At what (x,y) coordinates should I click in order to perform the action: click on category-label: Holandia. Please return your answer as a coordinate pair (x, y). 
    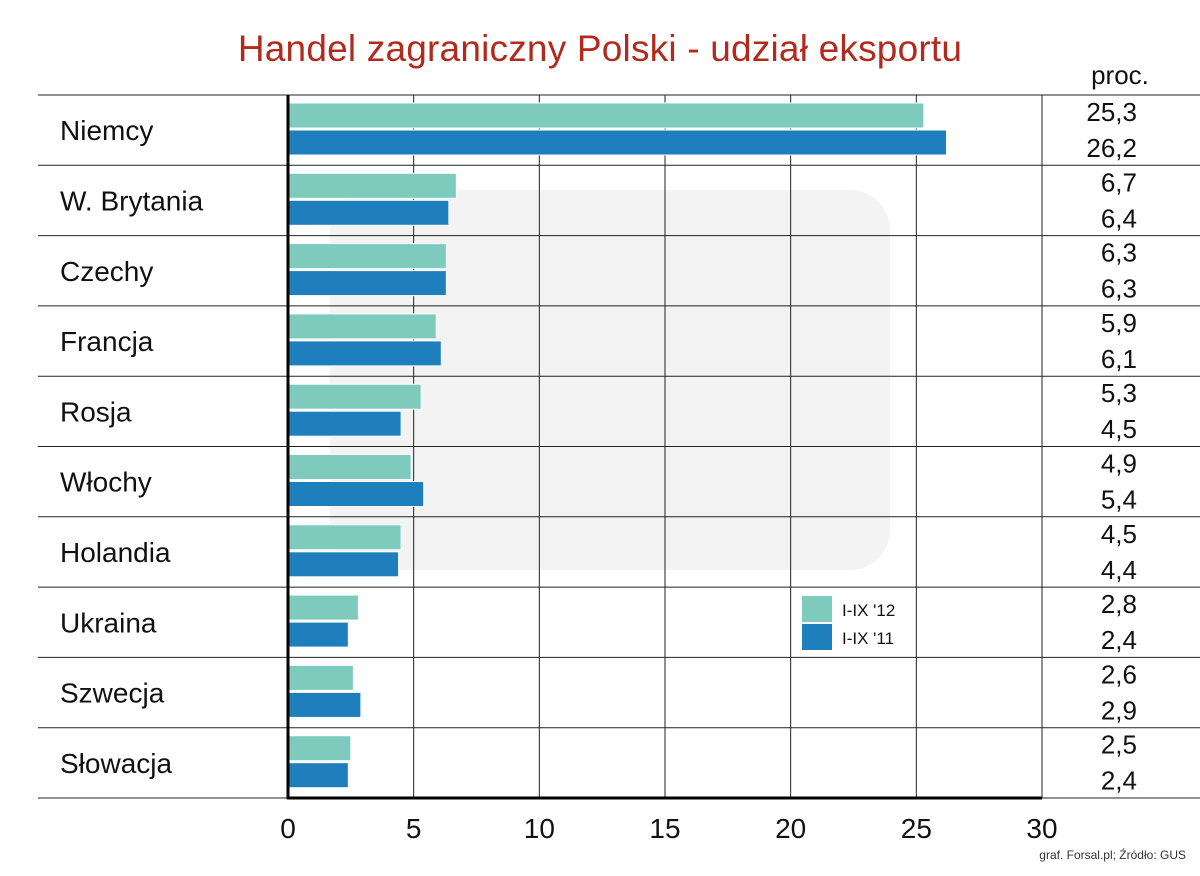
    Looking at the image, I should click on (115, 552).